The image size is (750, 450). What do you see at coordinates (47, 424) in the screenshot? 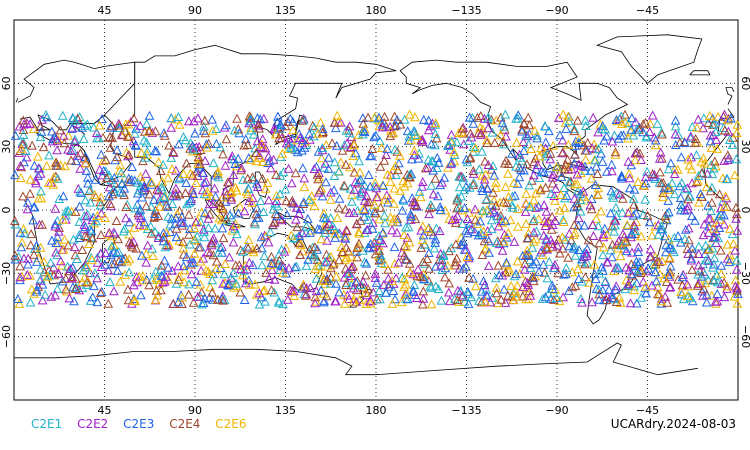
I see `legend-item-c2e1: C2E1` at bounding box center [47, 424].